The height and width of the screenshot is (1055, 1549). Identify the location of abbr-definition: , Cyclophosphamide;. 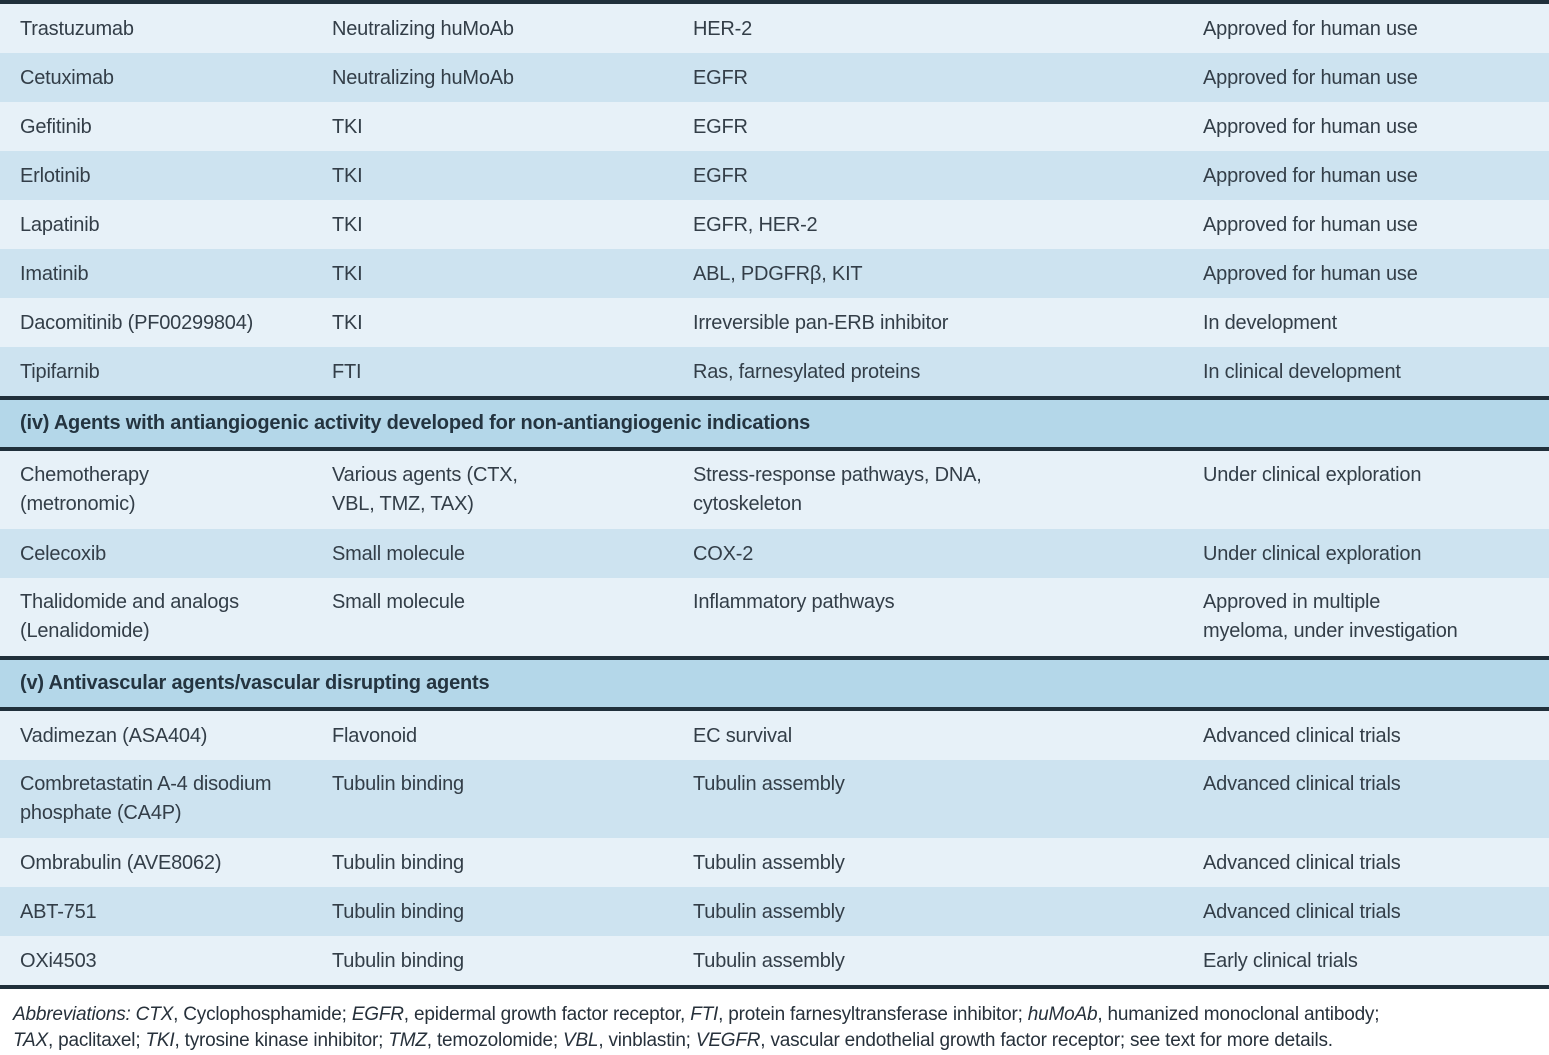
(262, 1014).